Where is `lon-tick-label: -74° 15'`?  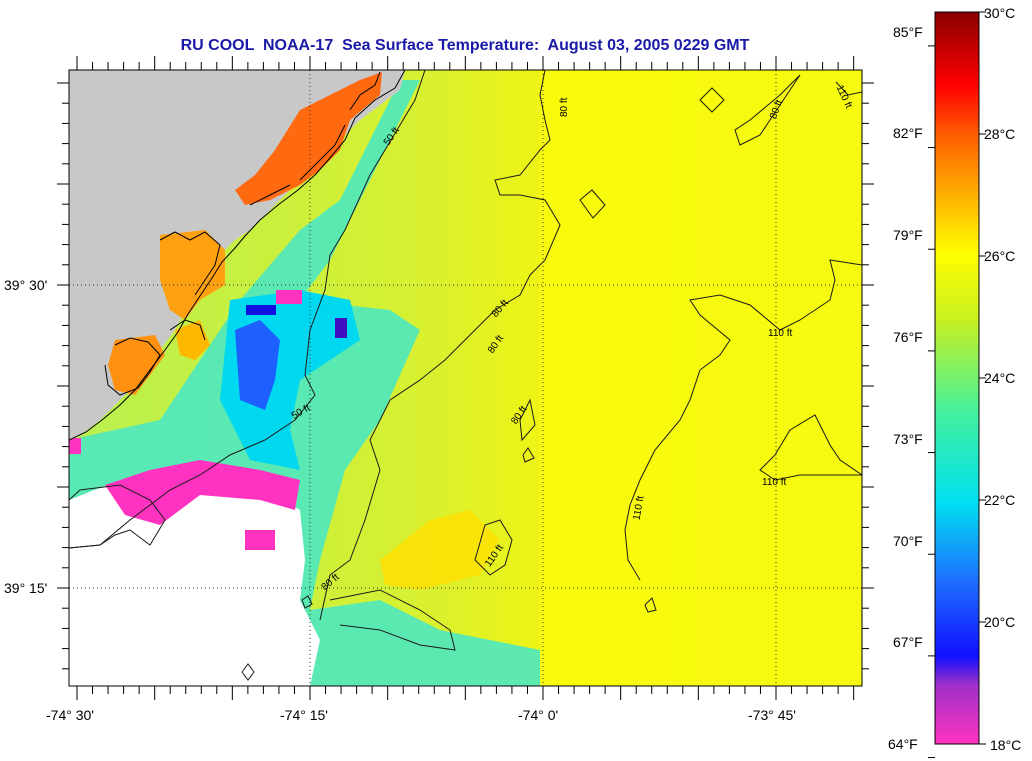 lon-tick-label: -74° 15' is located at coordinates (304, 715).